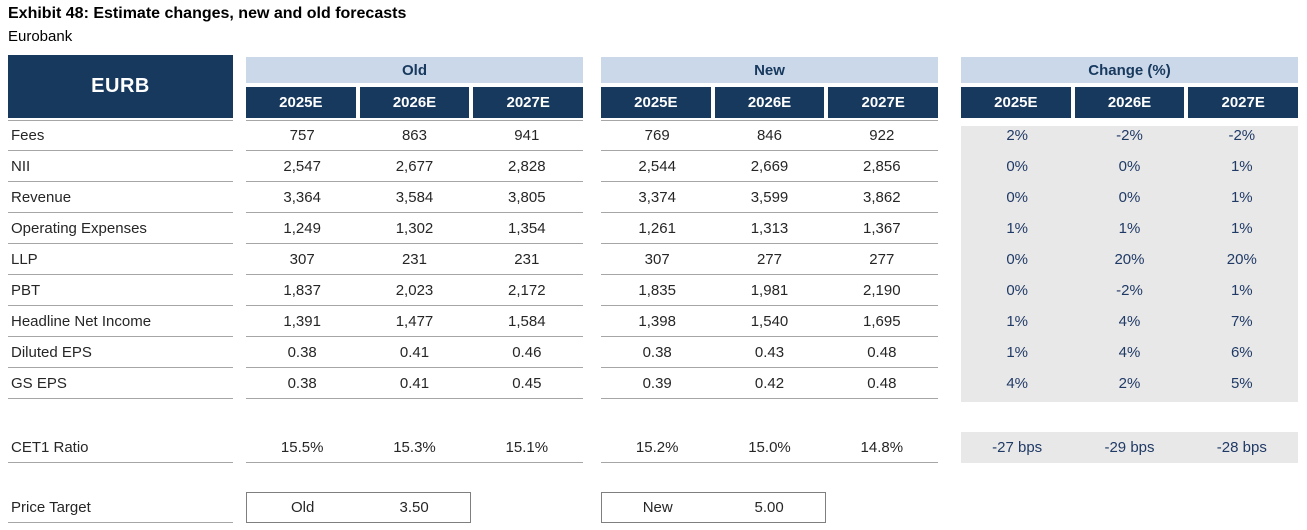 This screenshot has width=1307, height=530. What do you see at coordinates (527, 166) in the screenshot?
I see `value-cell: 2,828` at bounding box center [527, 166].